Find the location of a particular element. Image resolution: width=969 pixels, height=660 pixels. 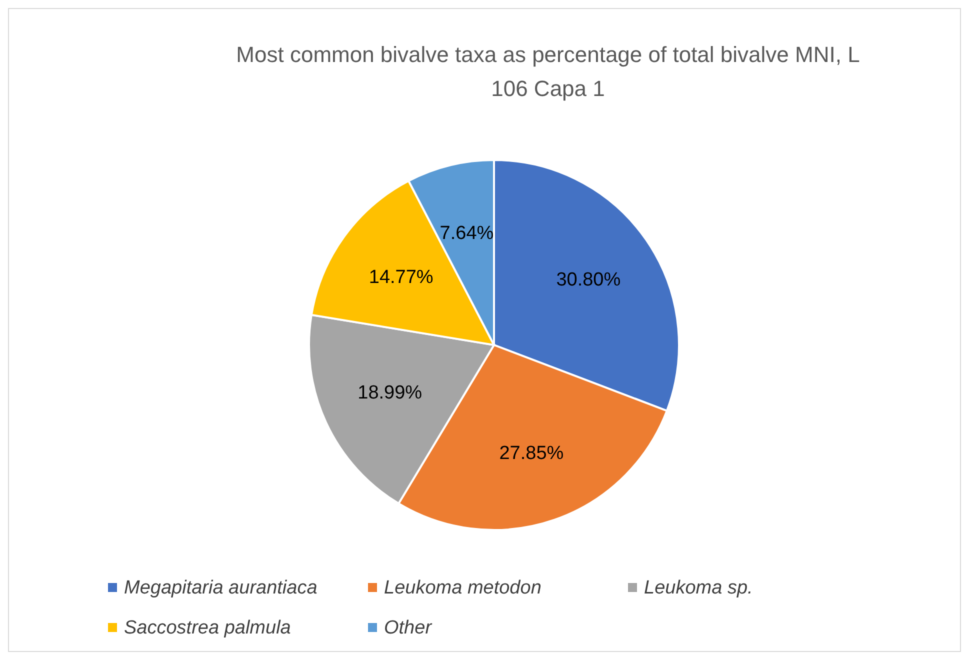

data-label: 7.64% is located at coordinates (467, 233).